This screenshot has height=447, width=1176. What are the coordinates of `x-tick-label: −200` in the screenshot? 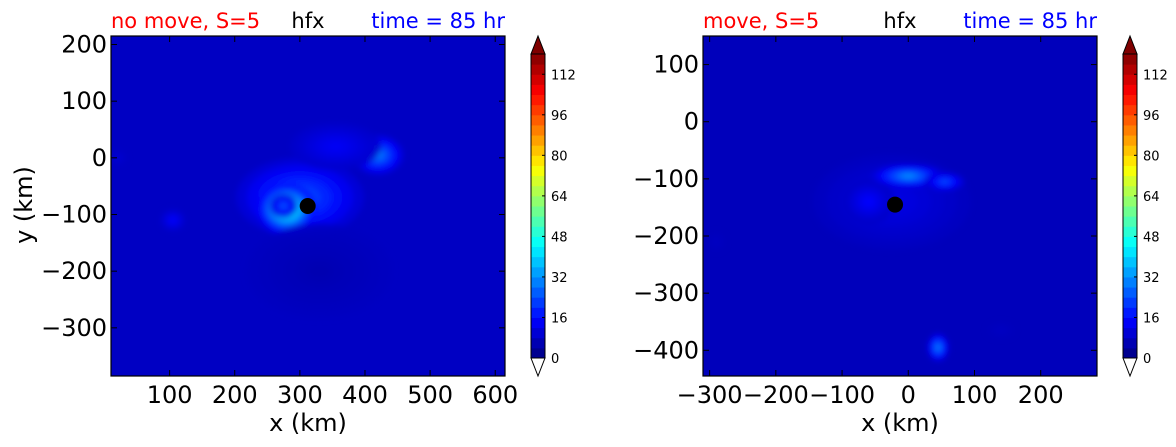 It's located at (776, 395).